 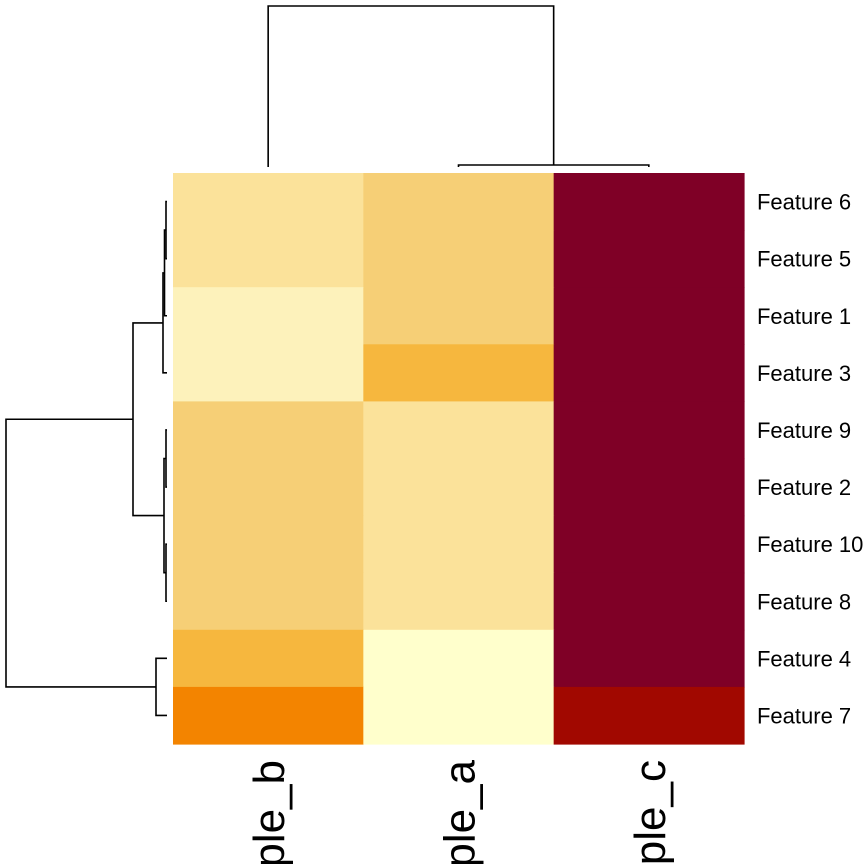 I want to click on row-dendrogram, so click(x=86, y=458).